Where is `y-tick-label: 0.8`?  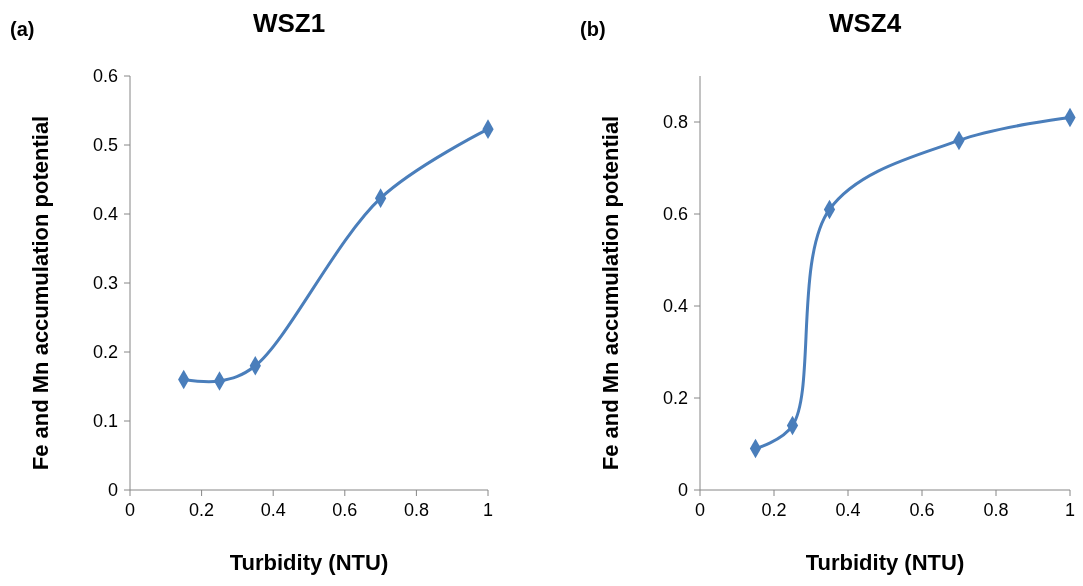 y-tick-label: 0.8 is located at coordinates (675, 122).